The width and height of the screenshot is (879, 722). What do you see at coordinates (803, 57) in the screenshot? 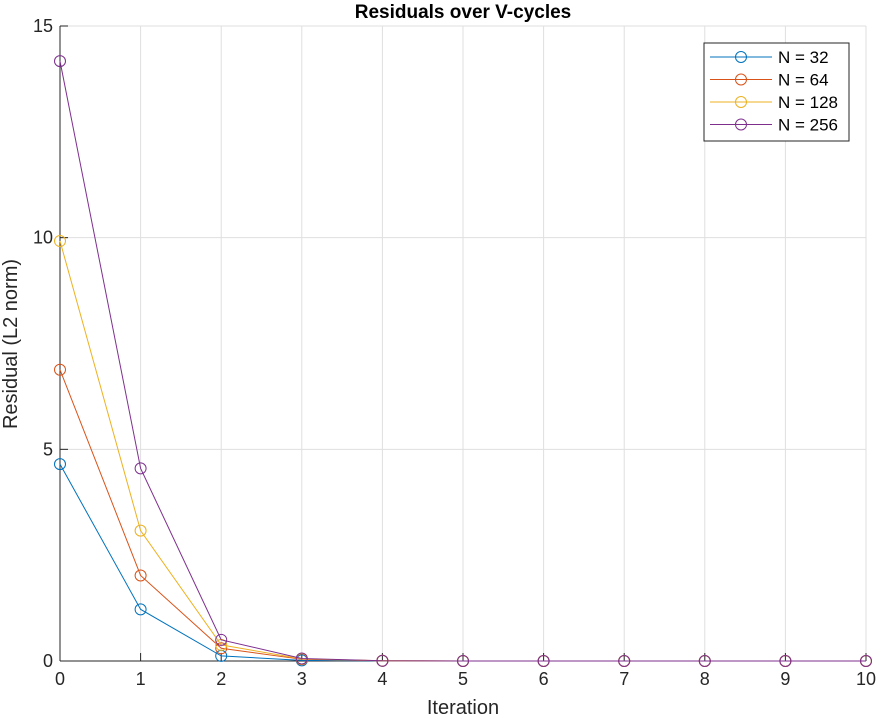
I see `legend-label: N = 32` at bounding box center [803, 57].